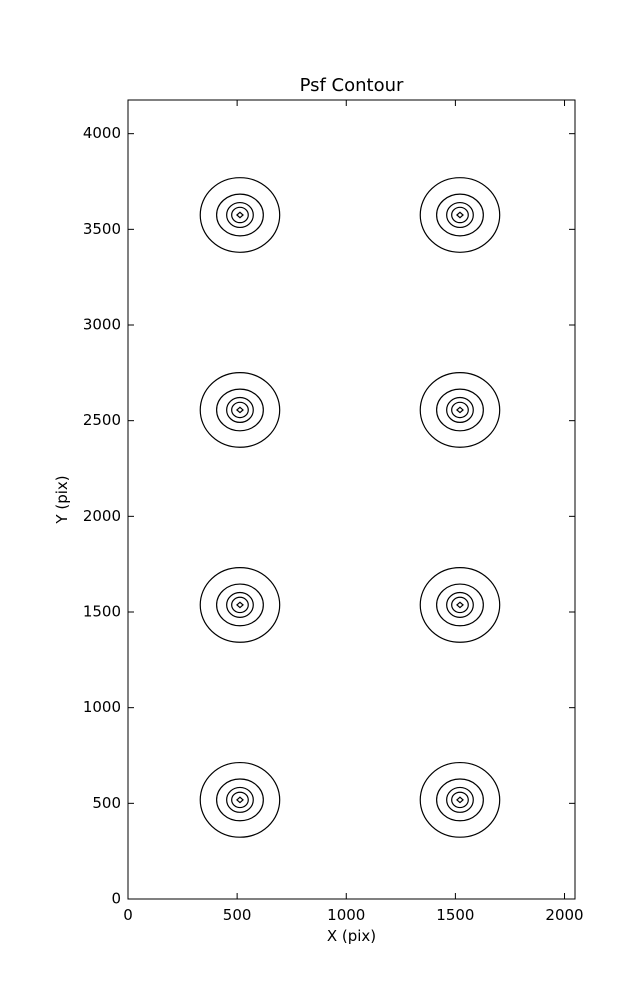 The height and width of the screenshot is (1004, 637). What do you see at coordinates (106, 803) in the screenshot?
I see `y-tick-label: 500` at bounding box center [106, 803].